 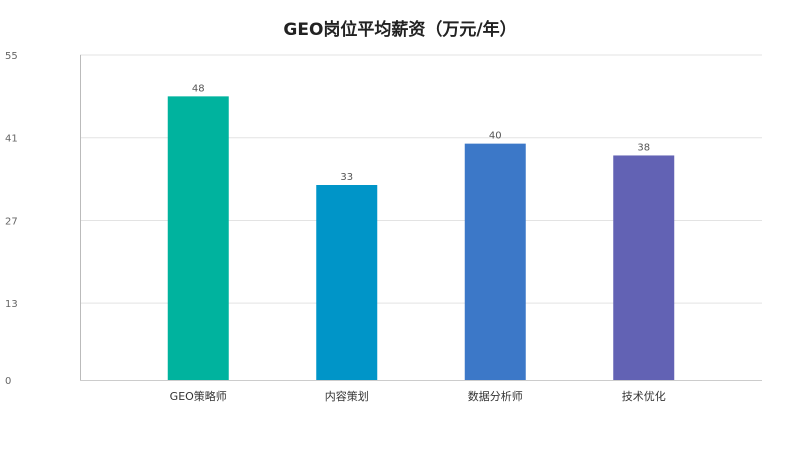 I want to click on y-tick-label: 0, so click(x=8, y=381).